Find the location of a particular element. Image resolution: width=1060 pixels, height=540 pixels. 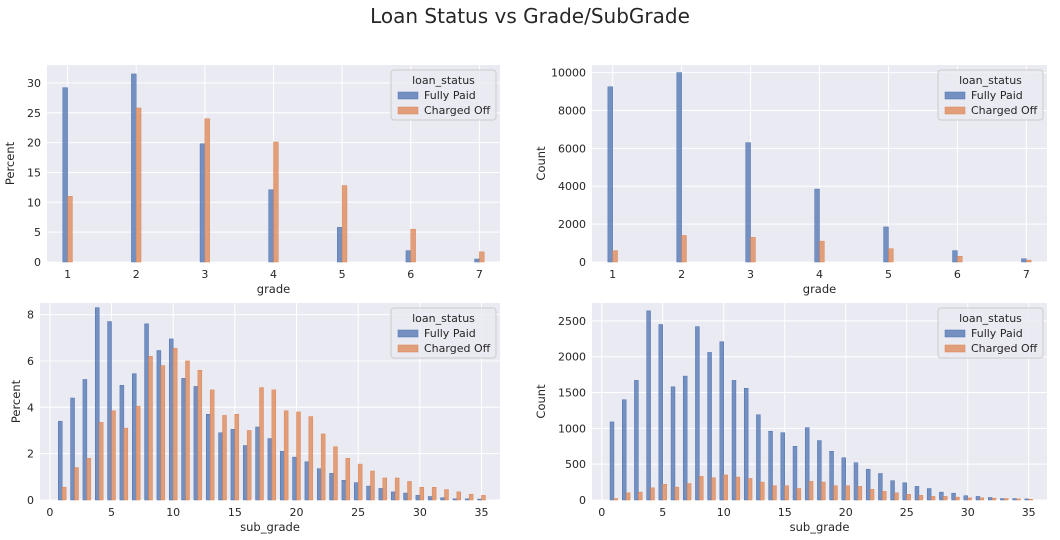

x-tick-label: 6 is located at coordinates (957, 274).